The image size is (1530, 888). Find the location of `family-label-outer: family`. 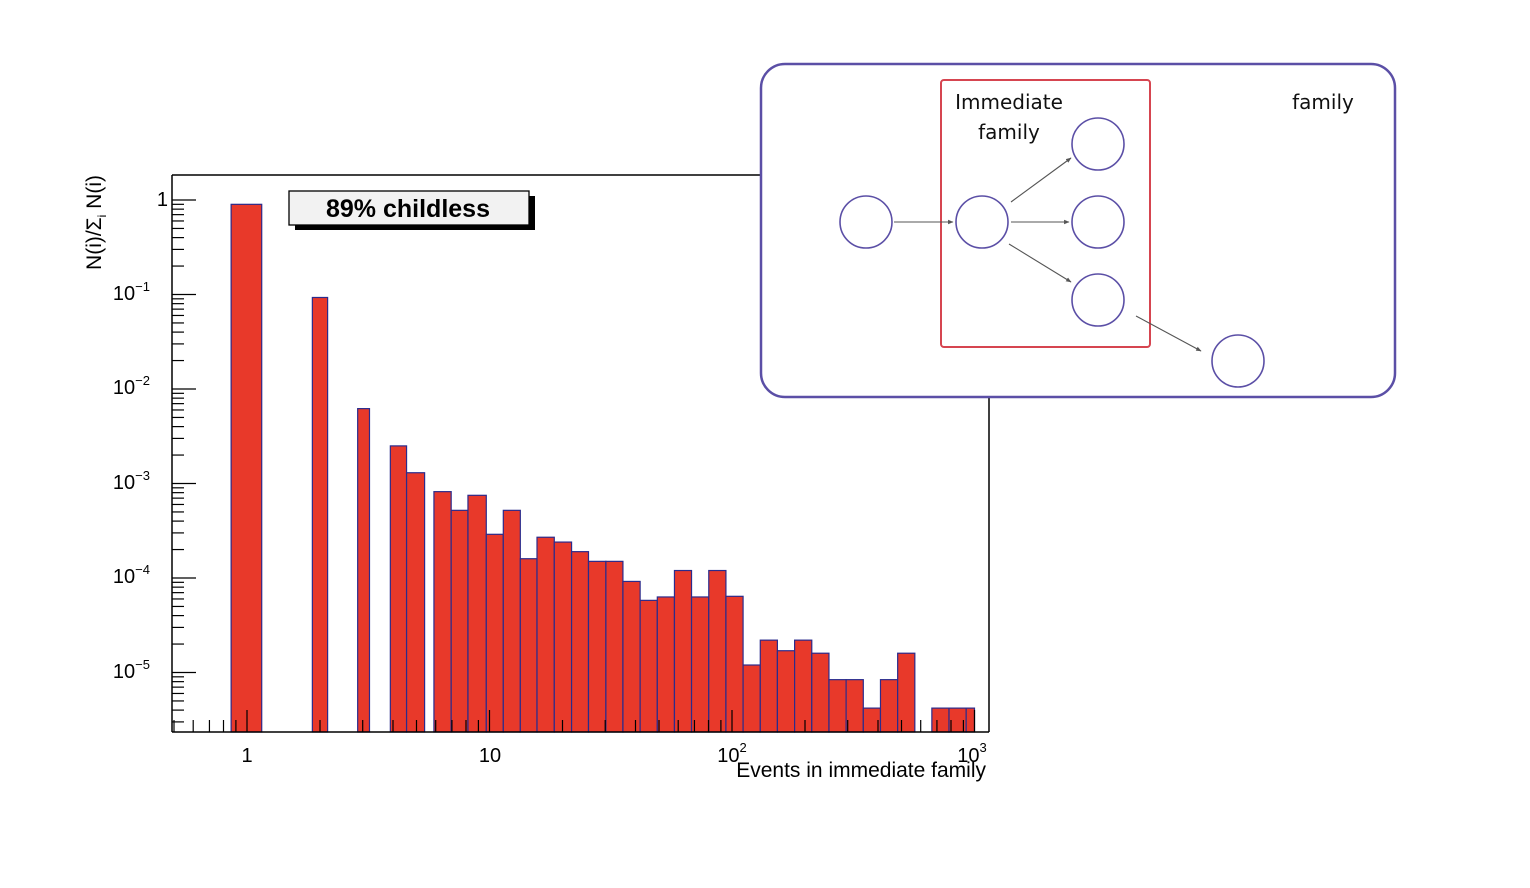

family-label-outer: family is located at coordinates (1323, 102).